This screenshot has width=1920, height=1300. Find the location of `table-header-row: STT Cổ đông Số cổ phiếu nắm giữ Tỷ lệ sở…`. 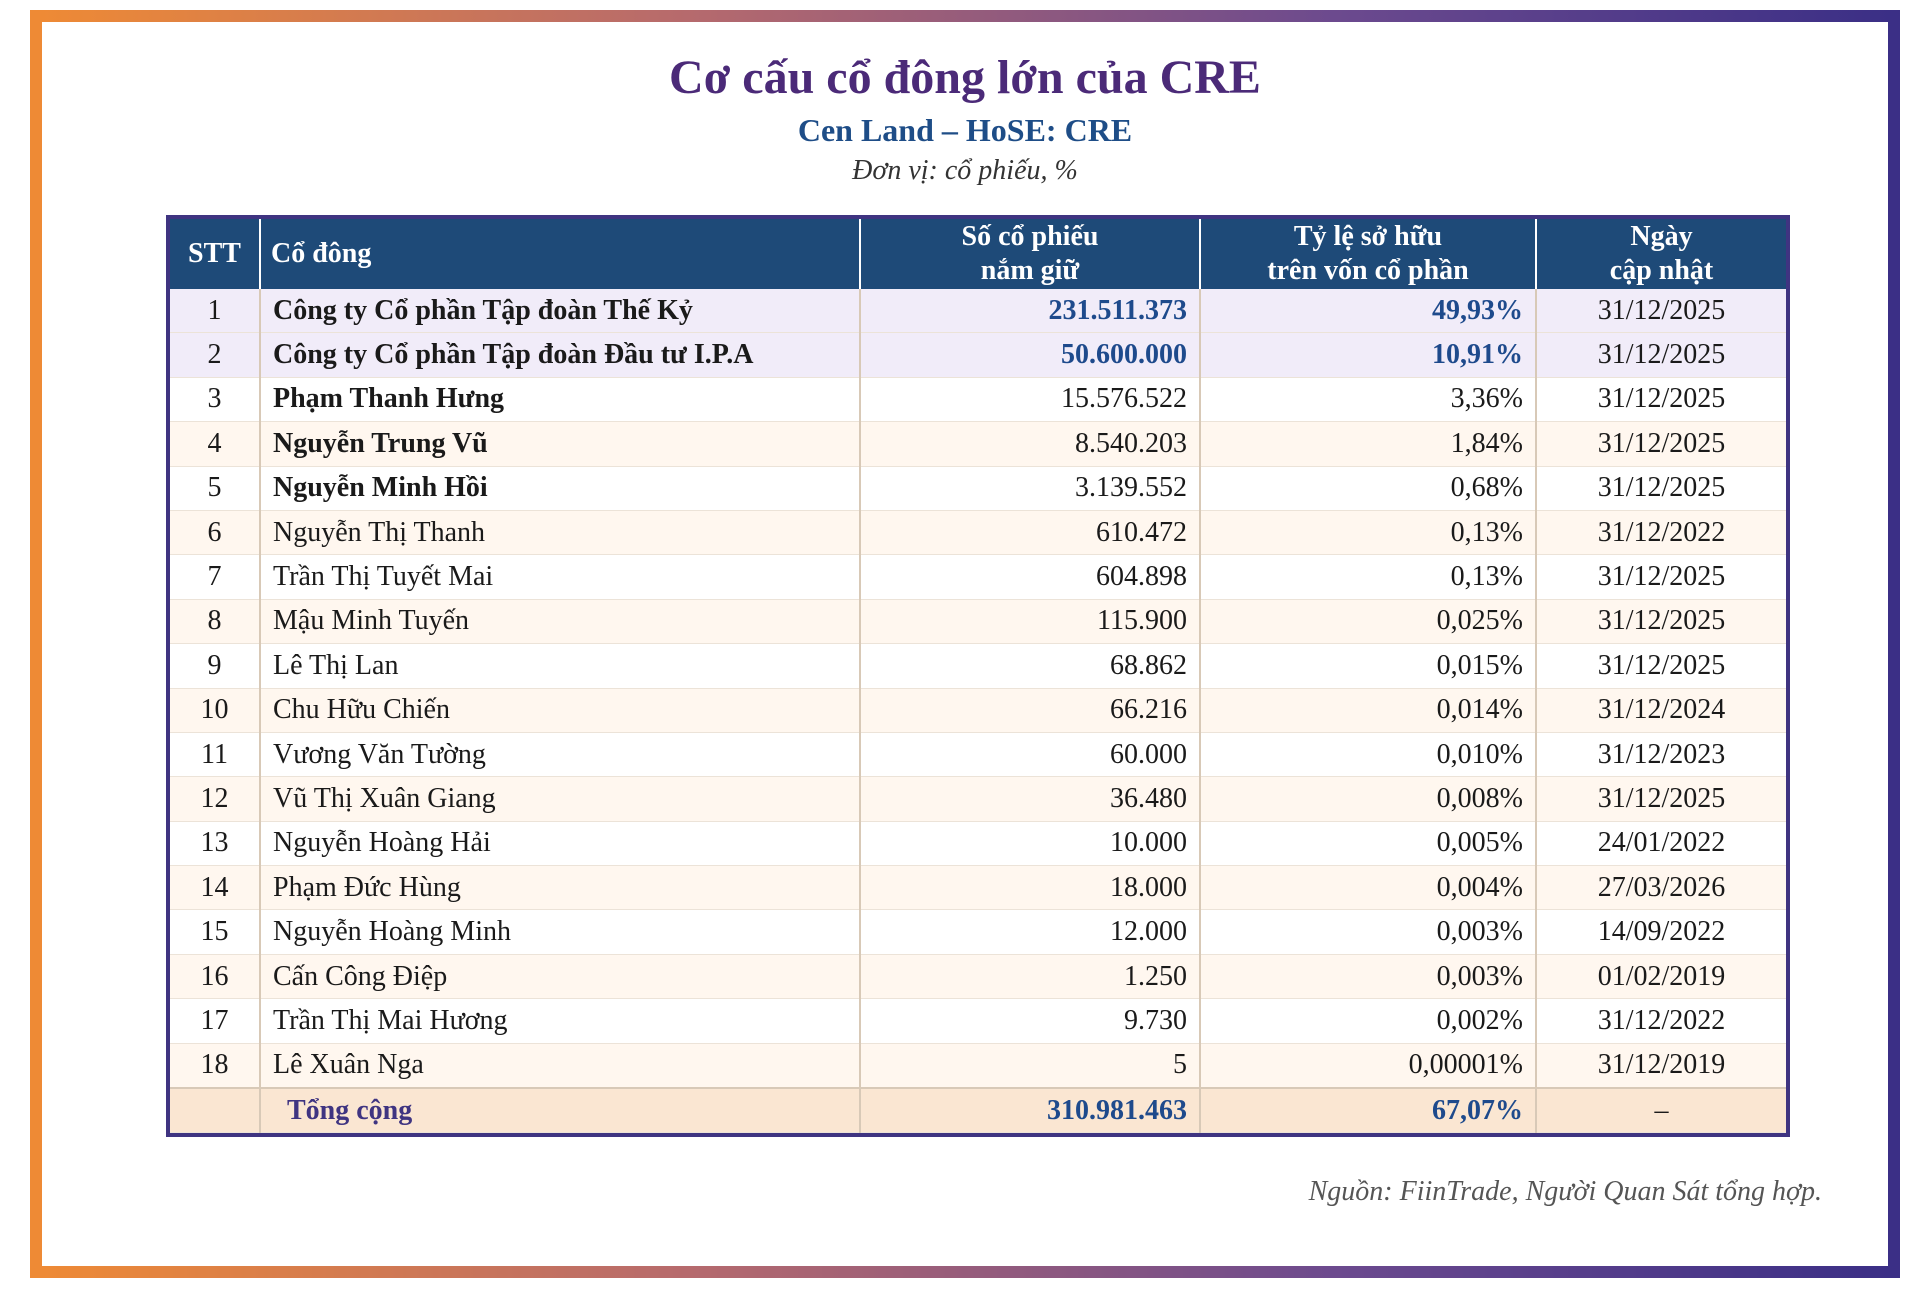

table-header-row: STT Cổ đông Số cổ phiếu nắm giữ Tỷ lệ sở… is located at coordinates (978, 254).